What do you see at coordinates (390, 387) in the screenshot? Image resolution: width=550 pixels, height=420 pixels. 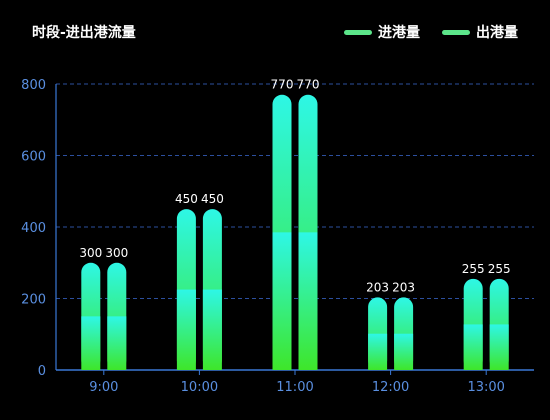 I see `x-tick-label: 12:00` at bounding box center [390, 387].